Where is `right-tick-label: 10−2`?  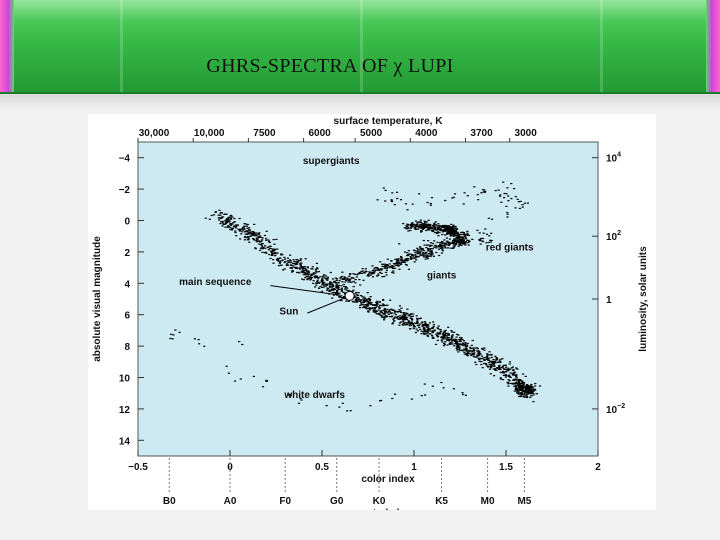 right-tick-label: 10−2 is located at coordinates (615, 409).